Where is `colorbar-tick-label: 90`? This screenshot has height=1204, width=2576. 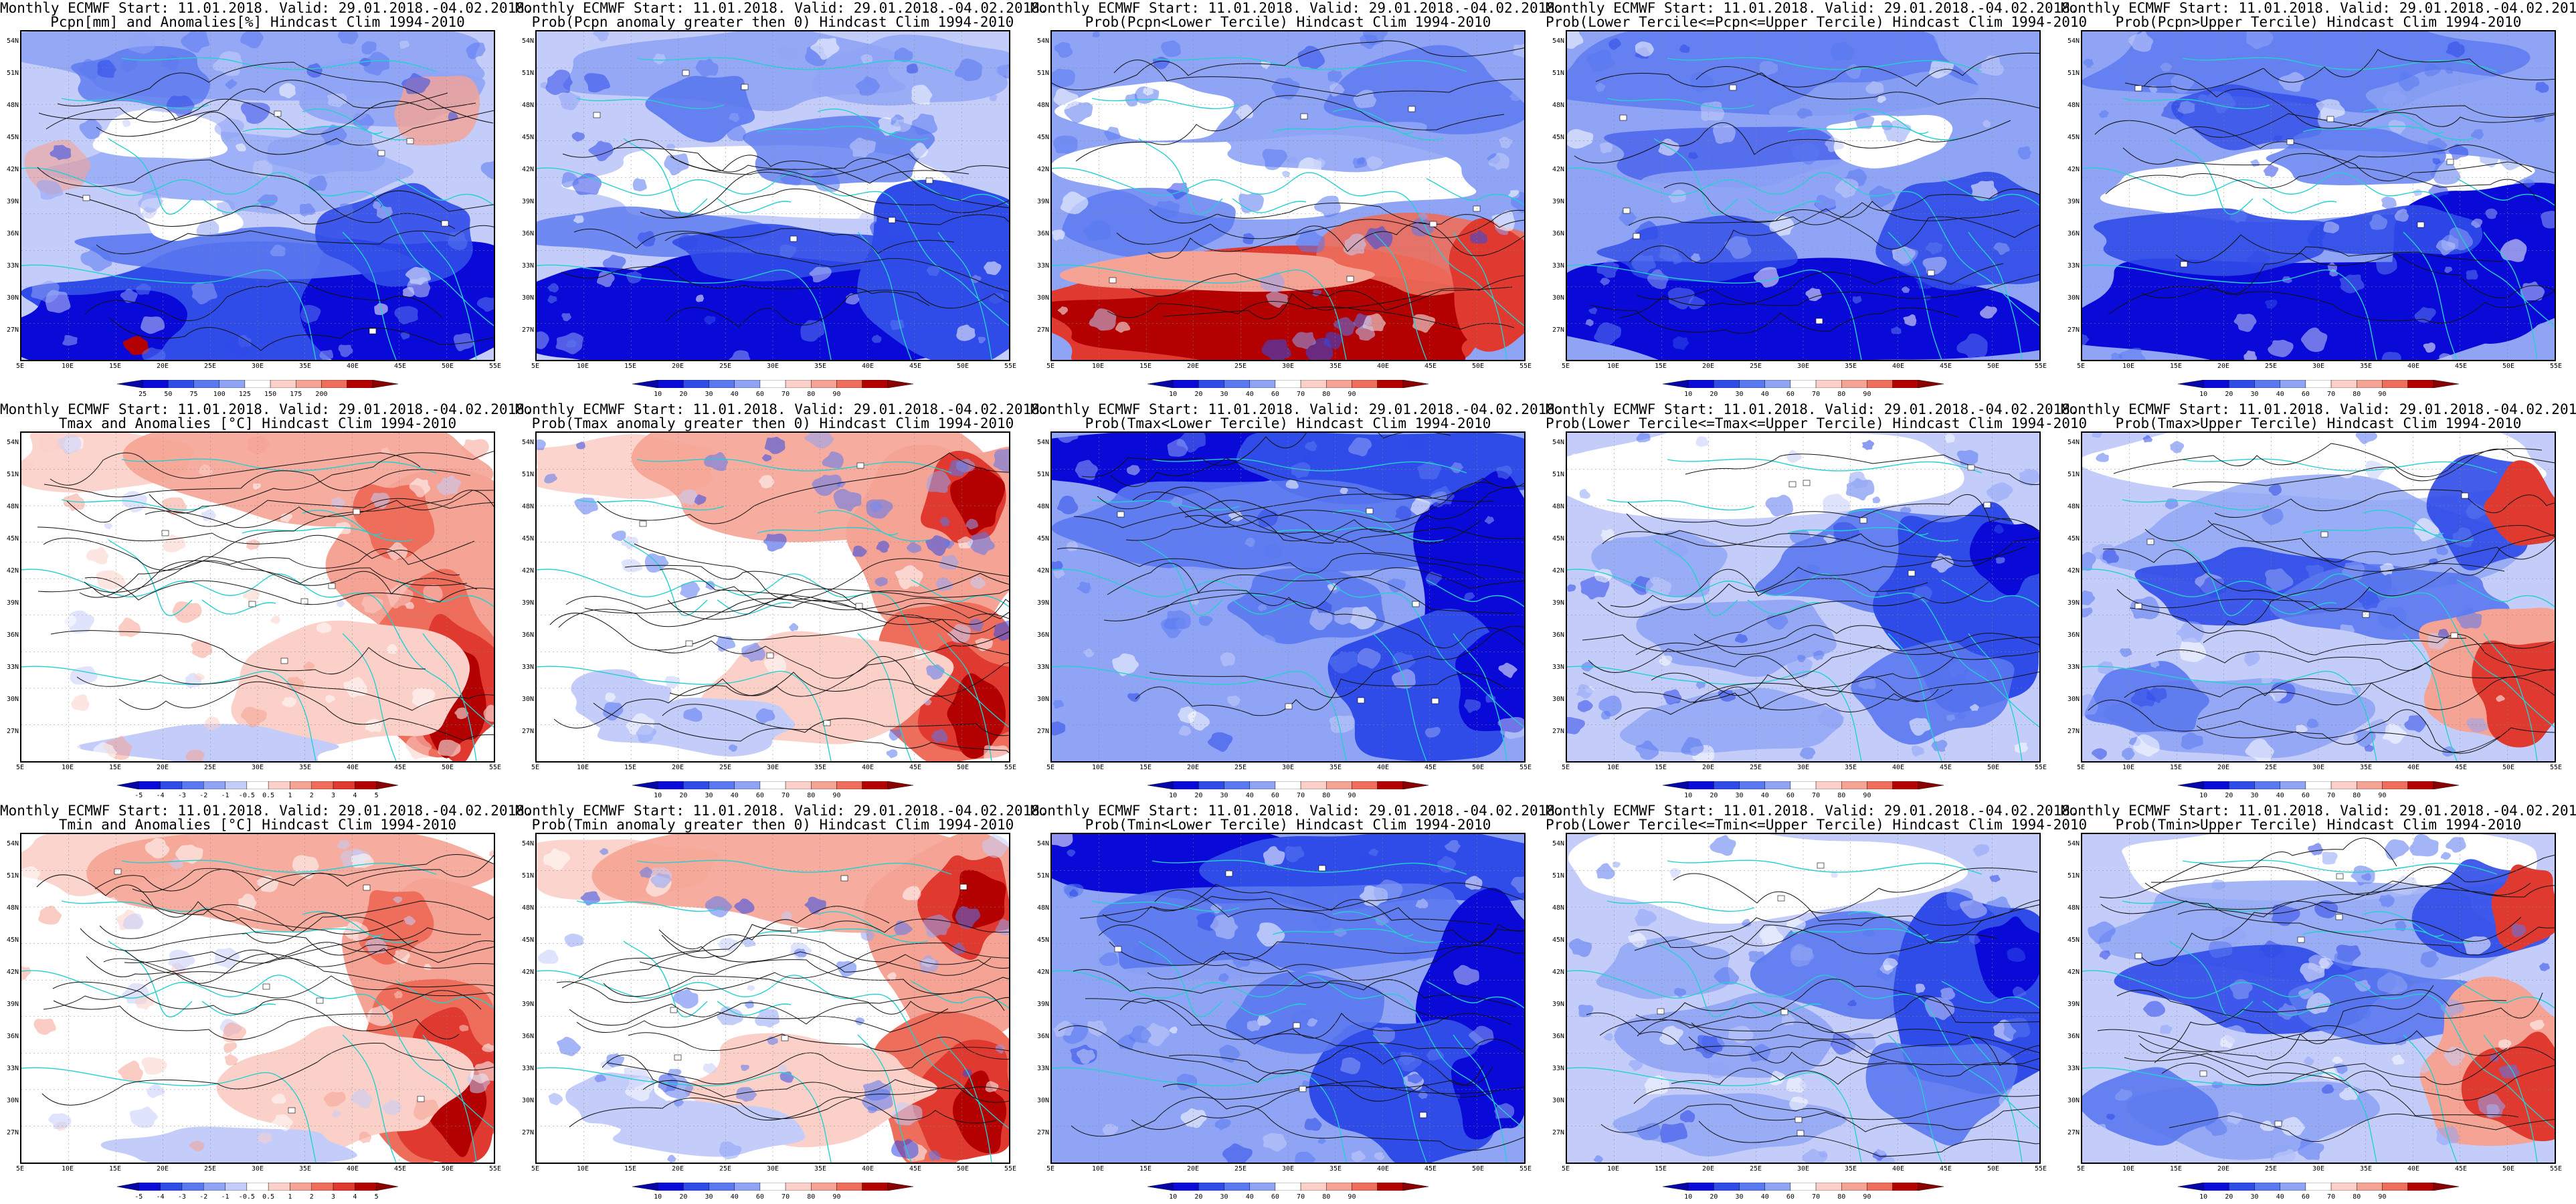
colorbar-tick-label: 90 is located at coordinates (2382, 1197).